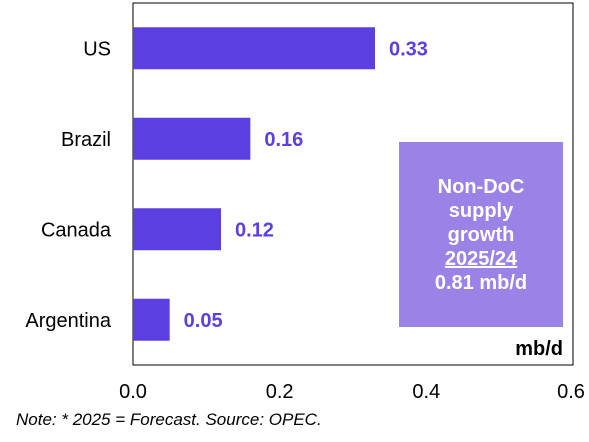 Image resolution: width=589 pixels, height=442 pixels. Describe the element at coordinates (192, 138) in the screenshot. I see `bar-brazil` at that location.